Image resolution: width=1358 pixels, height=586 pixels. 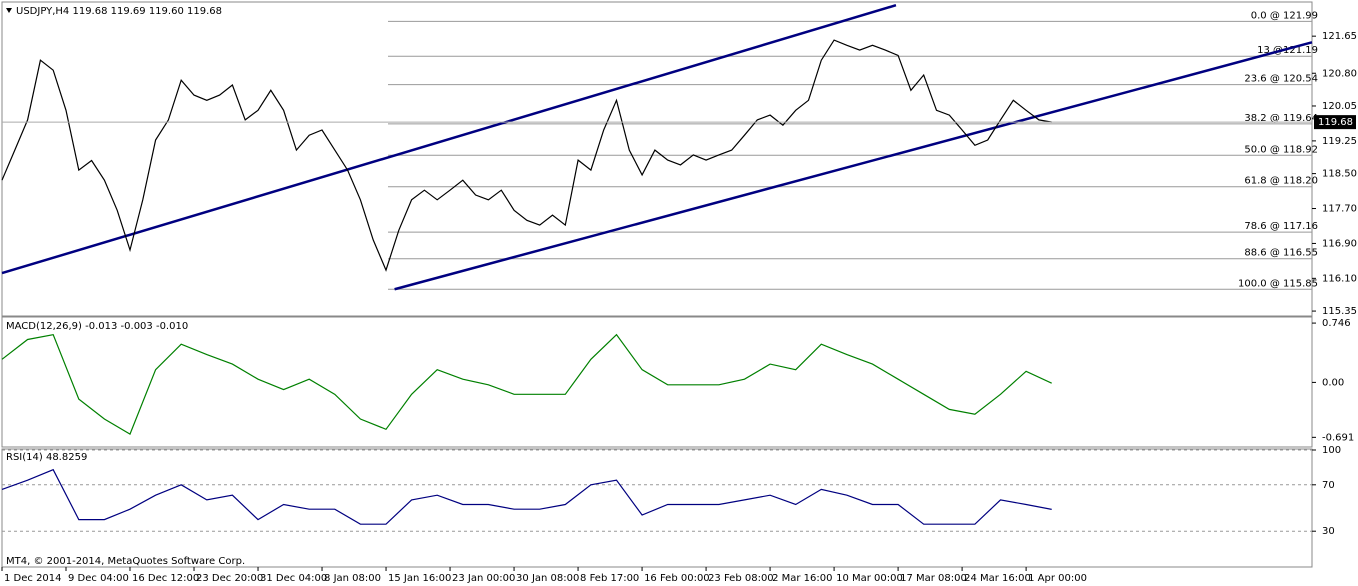 What do you see at coordinates (483, 578) in the screenshot?
I see `x-tick-label: 23 Jan 00:00` at bounding box center [483, 578].